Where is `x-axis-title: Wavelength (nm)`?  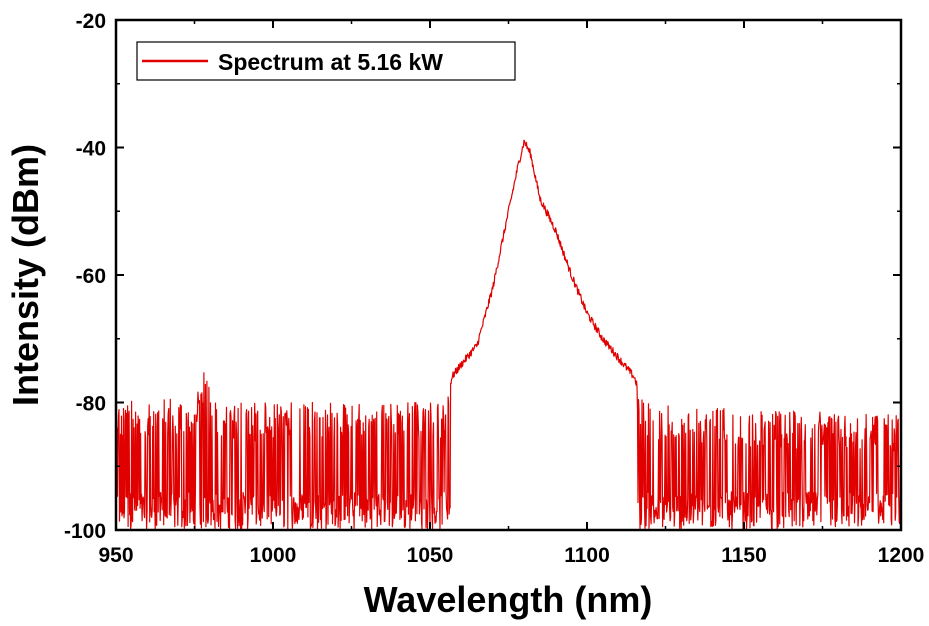
x-axis-title: Wavelength (nm) is located at coordinates (508, 599).